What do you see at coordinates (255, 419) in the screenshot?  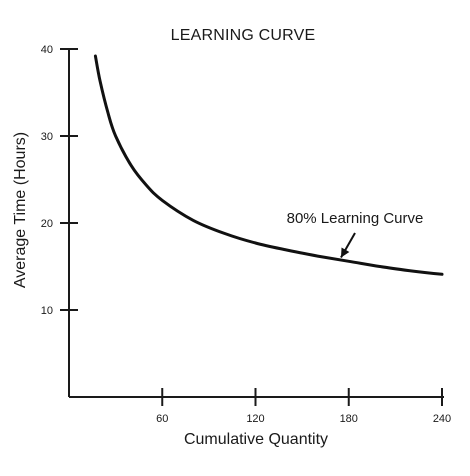 I see `x-tick-label-120: 120` at bounding box center [255, 419].